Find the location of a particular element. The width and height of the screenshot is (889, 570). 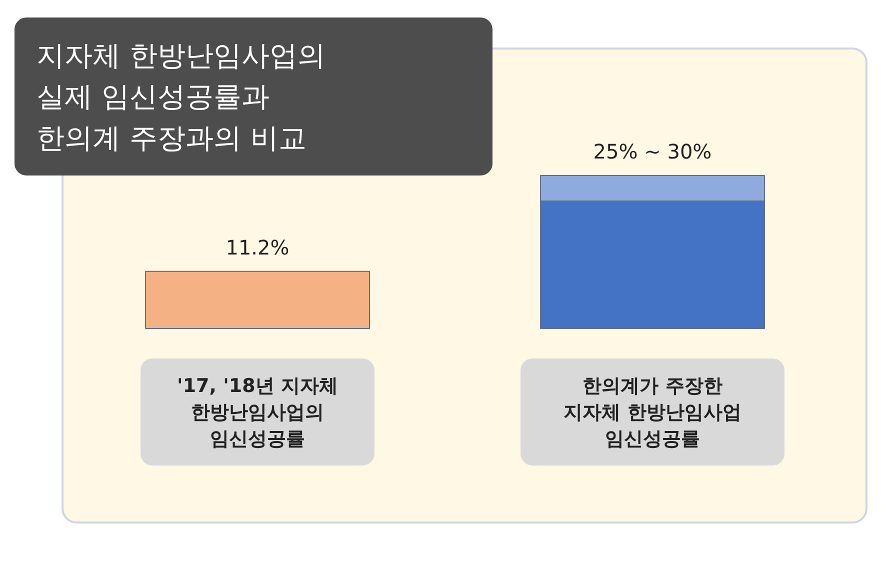

x-tick-label: '17, '18년 지자체 한방난임사업의 임신성공률 is located at coordinates (257, 412).